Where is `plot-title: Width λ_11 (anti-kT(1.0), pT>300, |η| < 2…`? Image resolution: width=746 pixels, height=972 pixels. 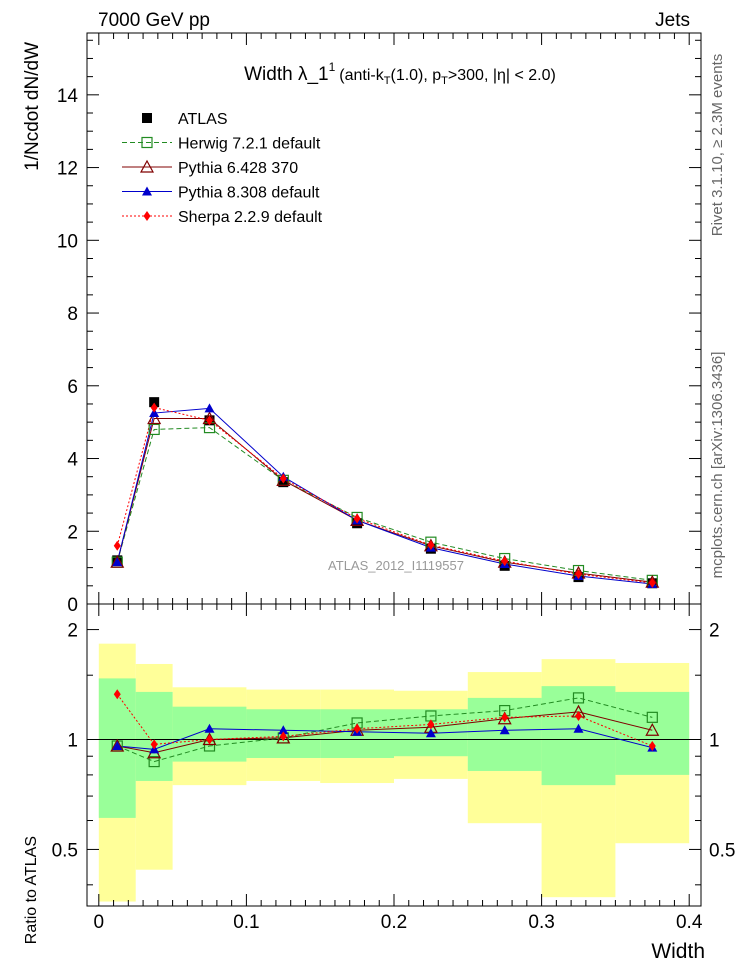
plot-title: Width λ_11 (anti-kT(1.0), pT>300, |η| < 2… is located at coordinates (400, 73).